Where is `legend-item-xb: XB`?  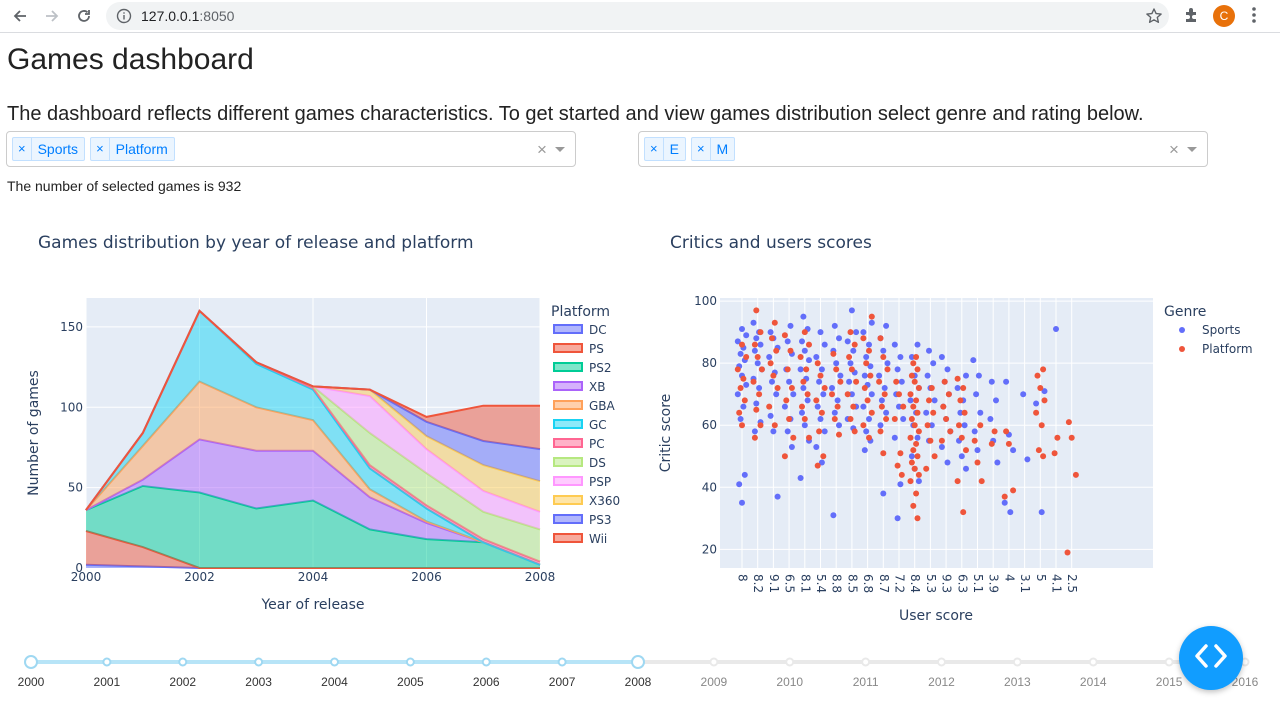 legend-item-xb: XB is located at coordinates (579, 387).